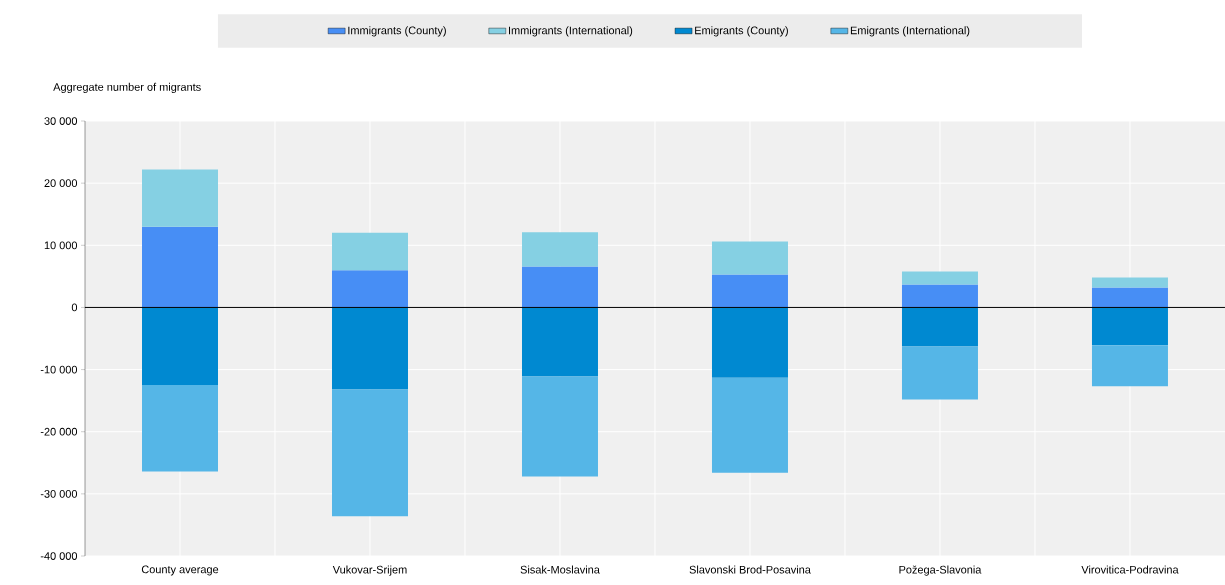 The image size is (1225, 585). Describe the element at coordinates (59, 431) in the screenshot. I see `y-tick-label: -20 000` at that location.